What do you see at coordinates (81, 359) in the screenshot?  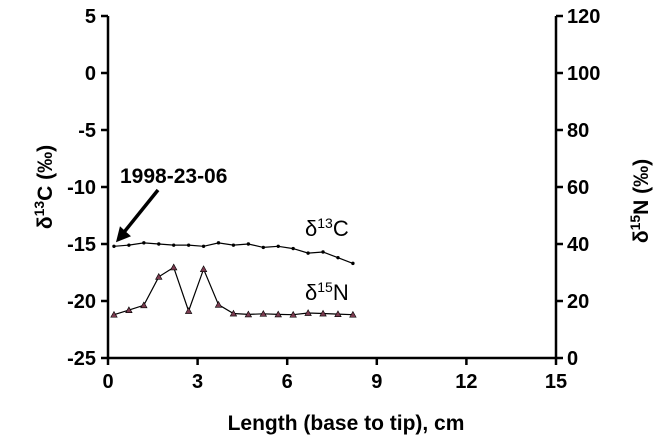 I see `y-left-tick-label: -25` at bounding box center [81, 359].